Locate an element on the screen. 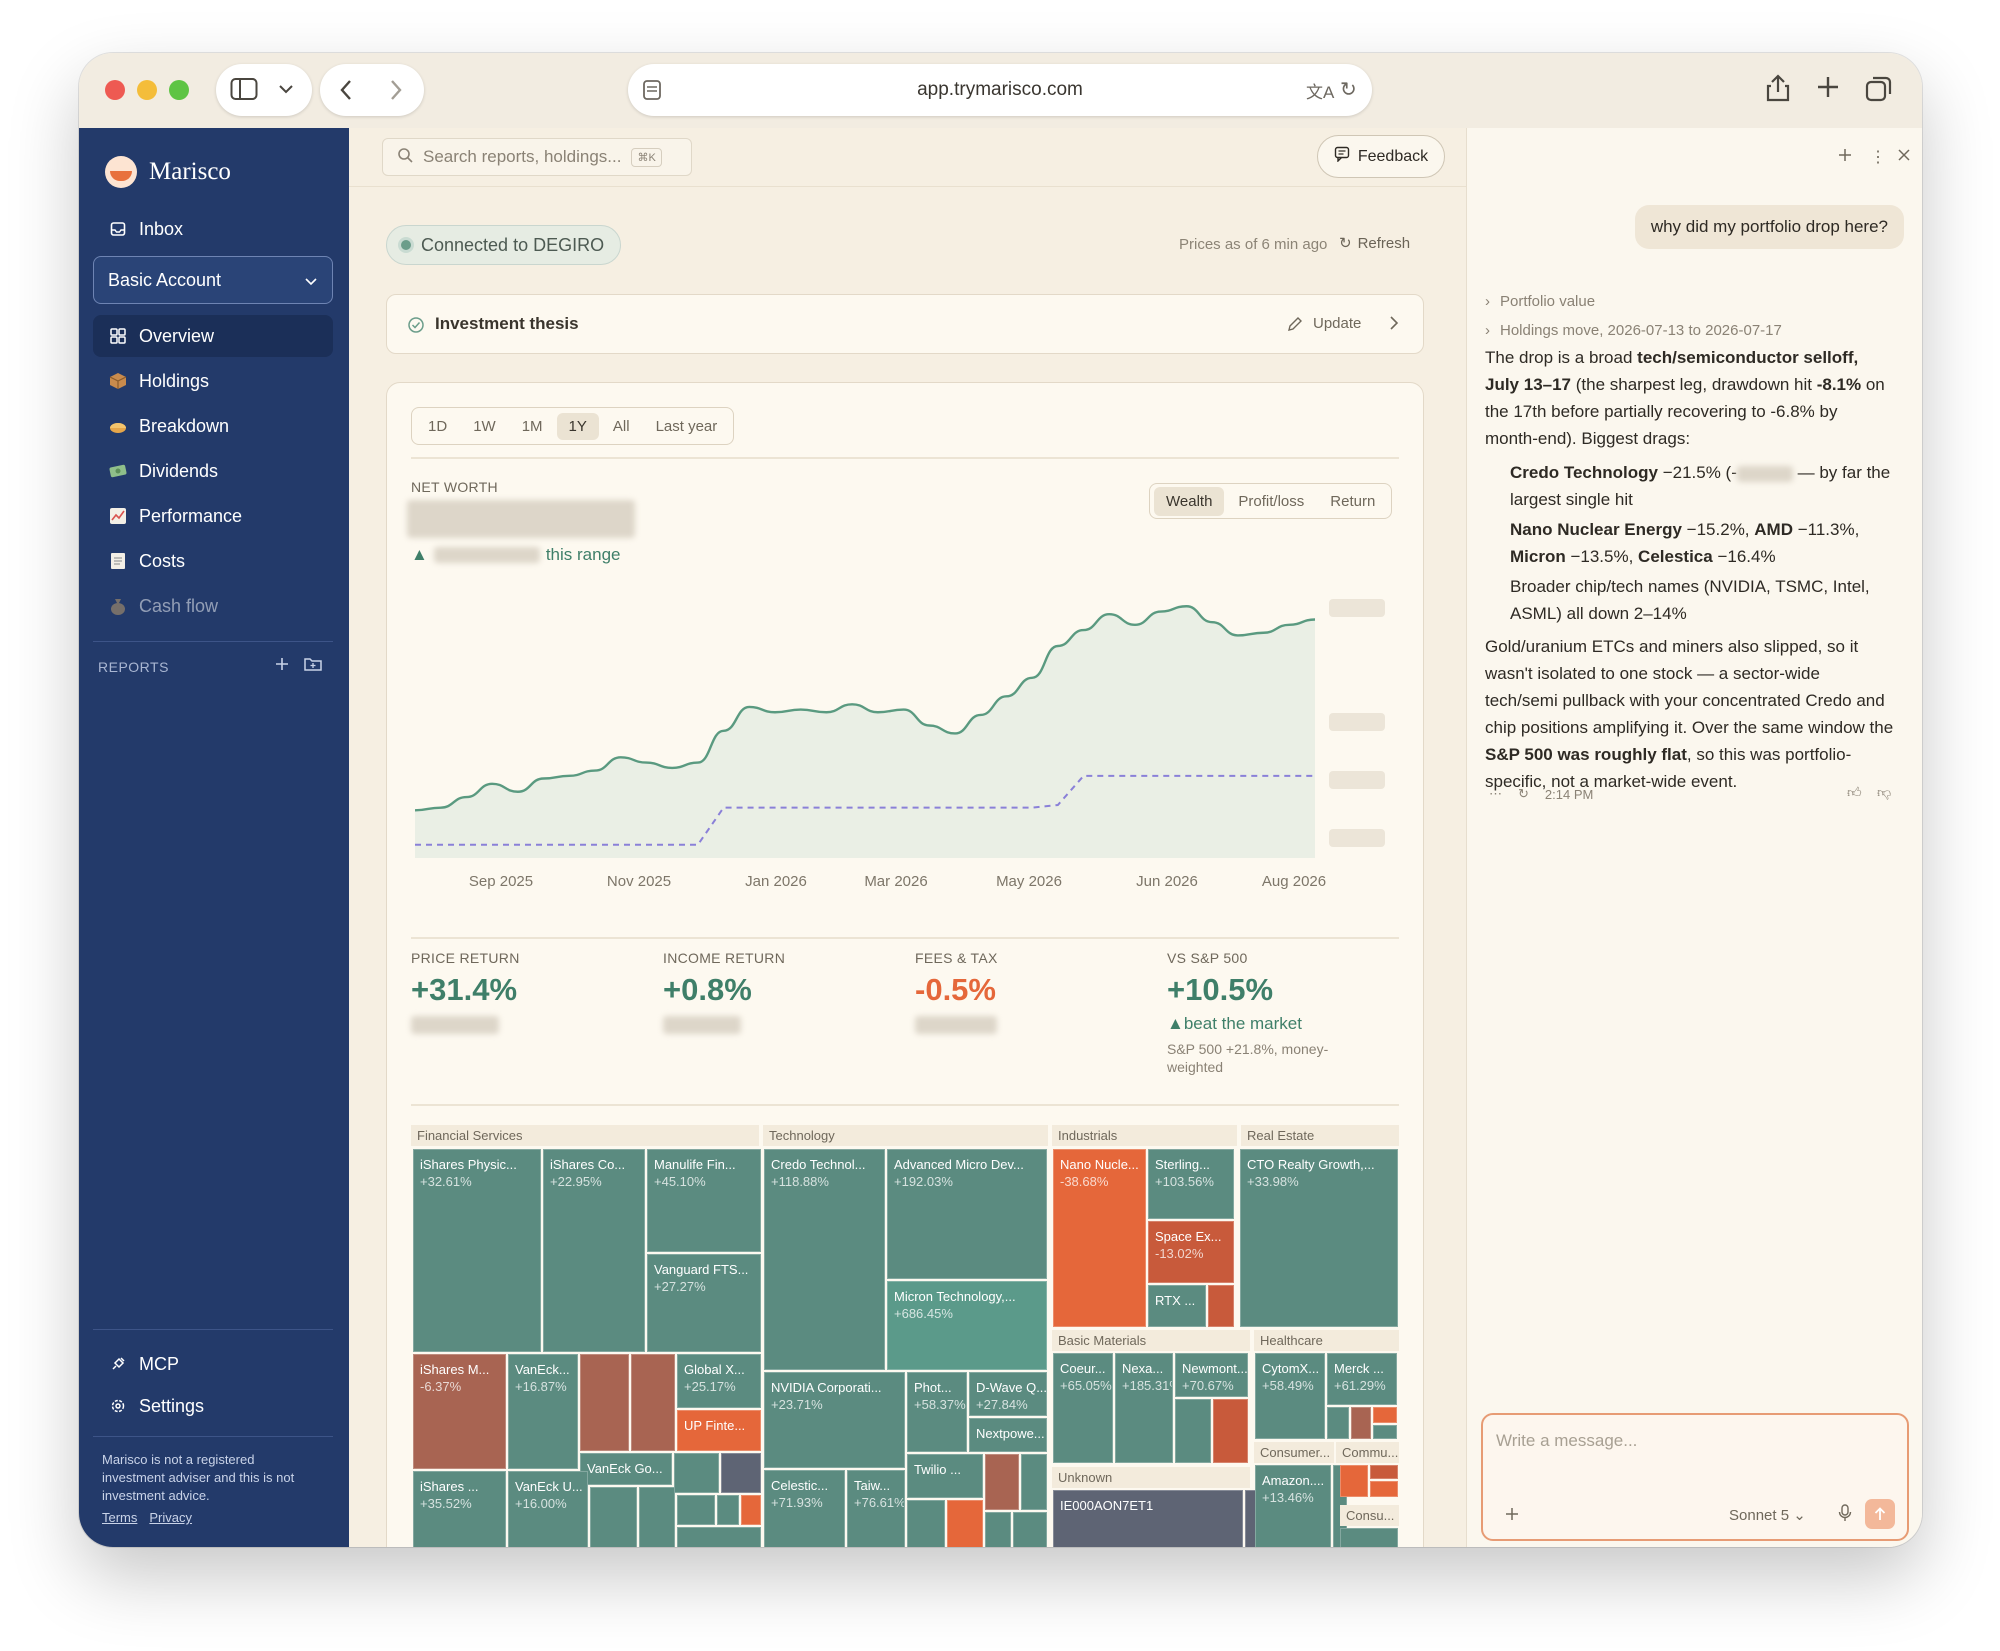 The width and height of the screenshot is (2000, 1651). tab-overview-icon is located at coordinates (1879, 90).